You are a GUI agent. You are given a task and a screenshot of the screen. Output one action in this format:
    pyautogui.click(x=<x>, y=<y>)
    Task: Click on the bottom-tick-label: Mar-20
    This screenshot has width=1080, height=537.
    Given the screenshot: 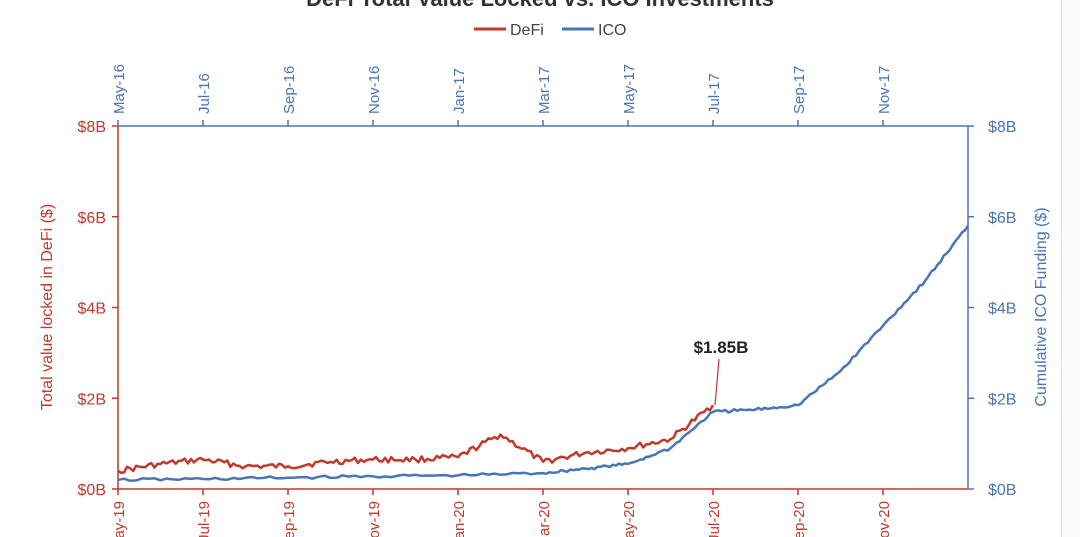 What is the action you would take?
    pyautogui.click(x=544, y=519)
    